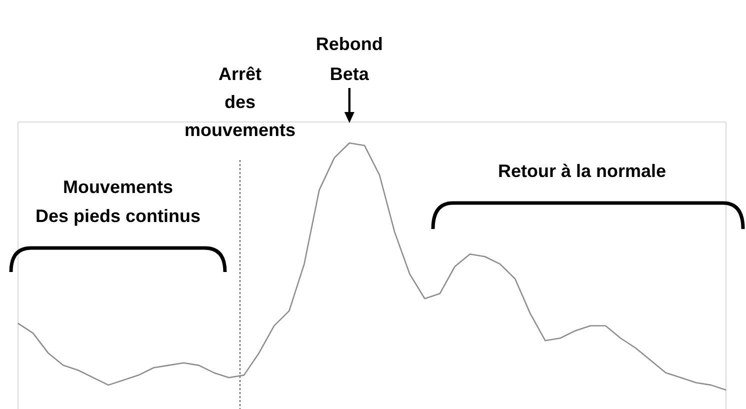  What do you see at coordinates (582, 171) in the screenshot?
I see `annotation: Retour à la normale` at bounding box center [582, 171].